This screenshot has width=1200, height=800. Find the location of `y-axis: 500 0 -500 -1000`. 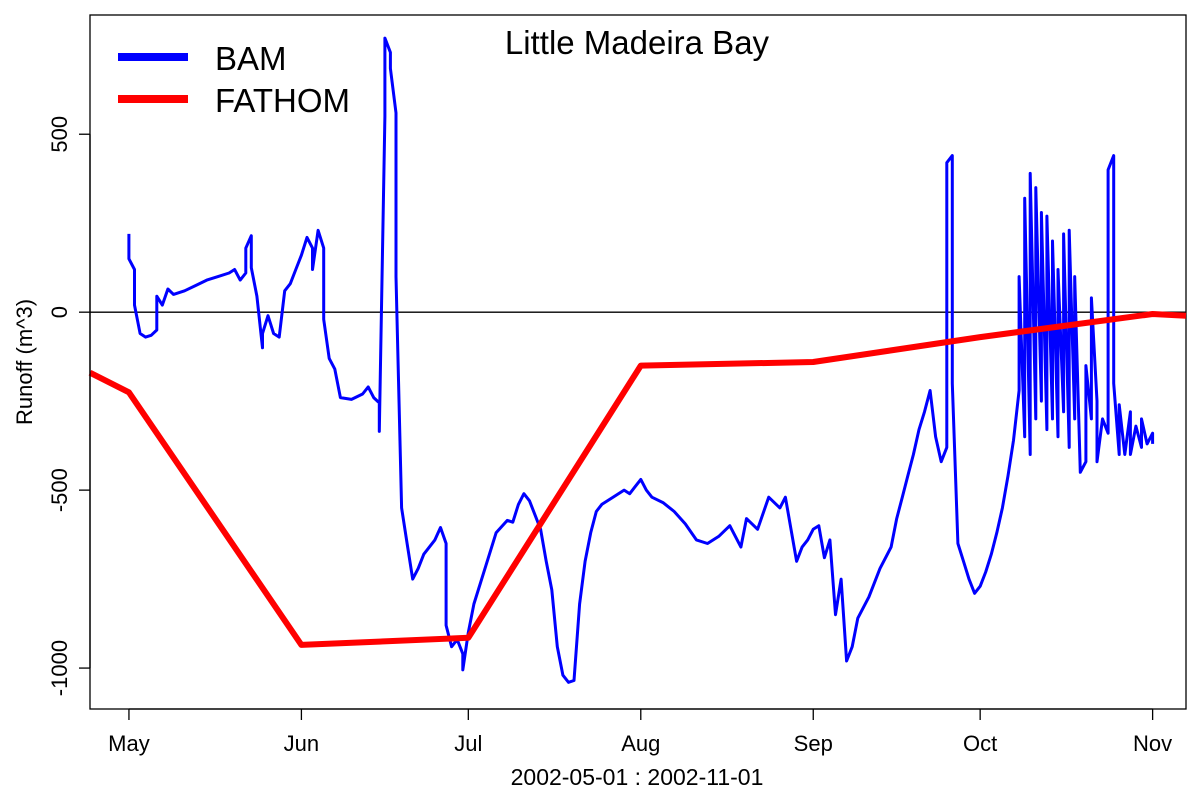

y-axis: 500 0 -500 -1000 is located at coordinates (69, 406).